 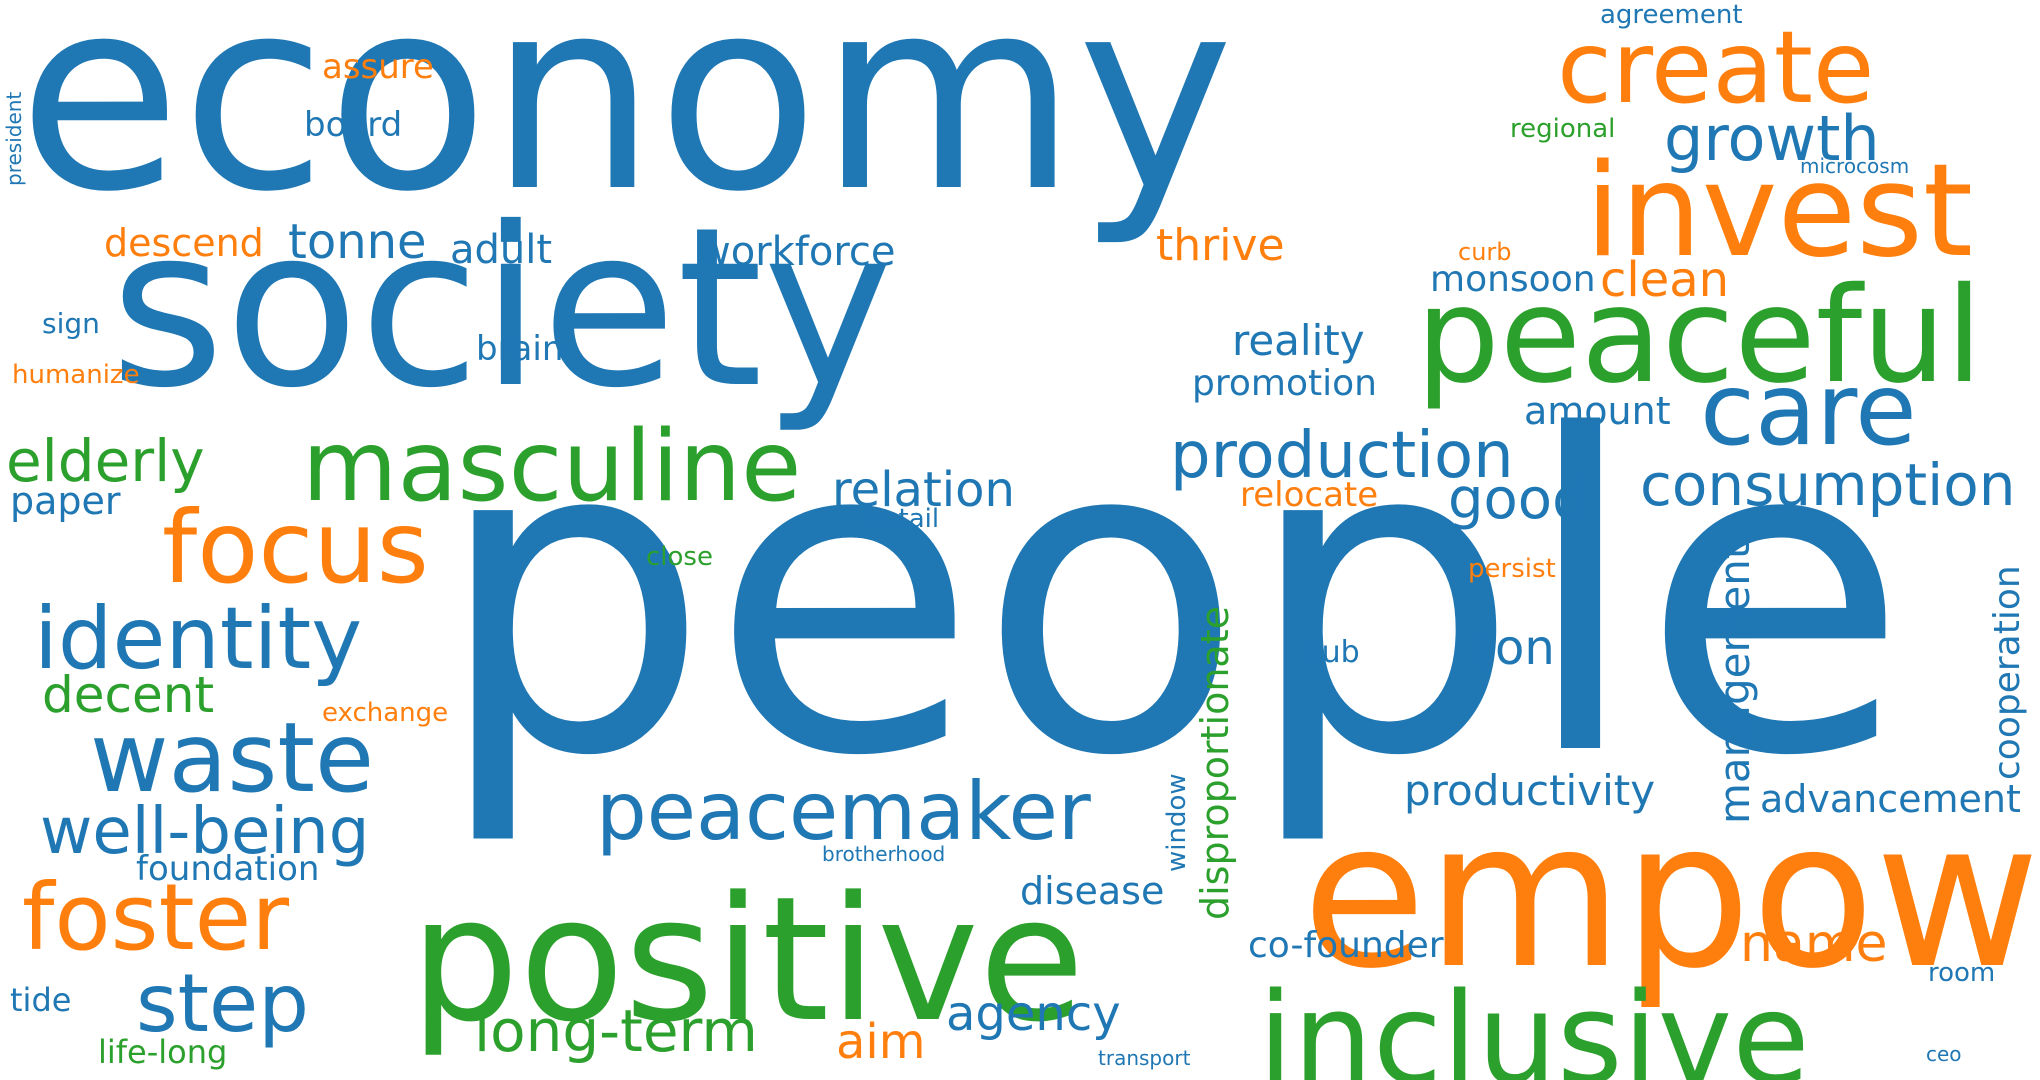 What do you see at coordinates (1671, 895) in the screenshot?
I see `word-empower: empower` at bounding box center [1671, 895].